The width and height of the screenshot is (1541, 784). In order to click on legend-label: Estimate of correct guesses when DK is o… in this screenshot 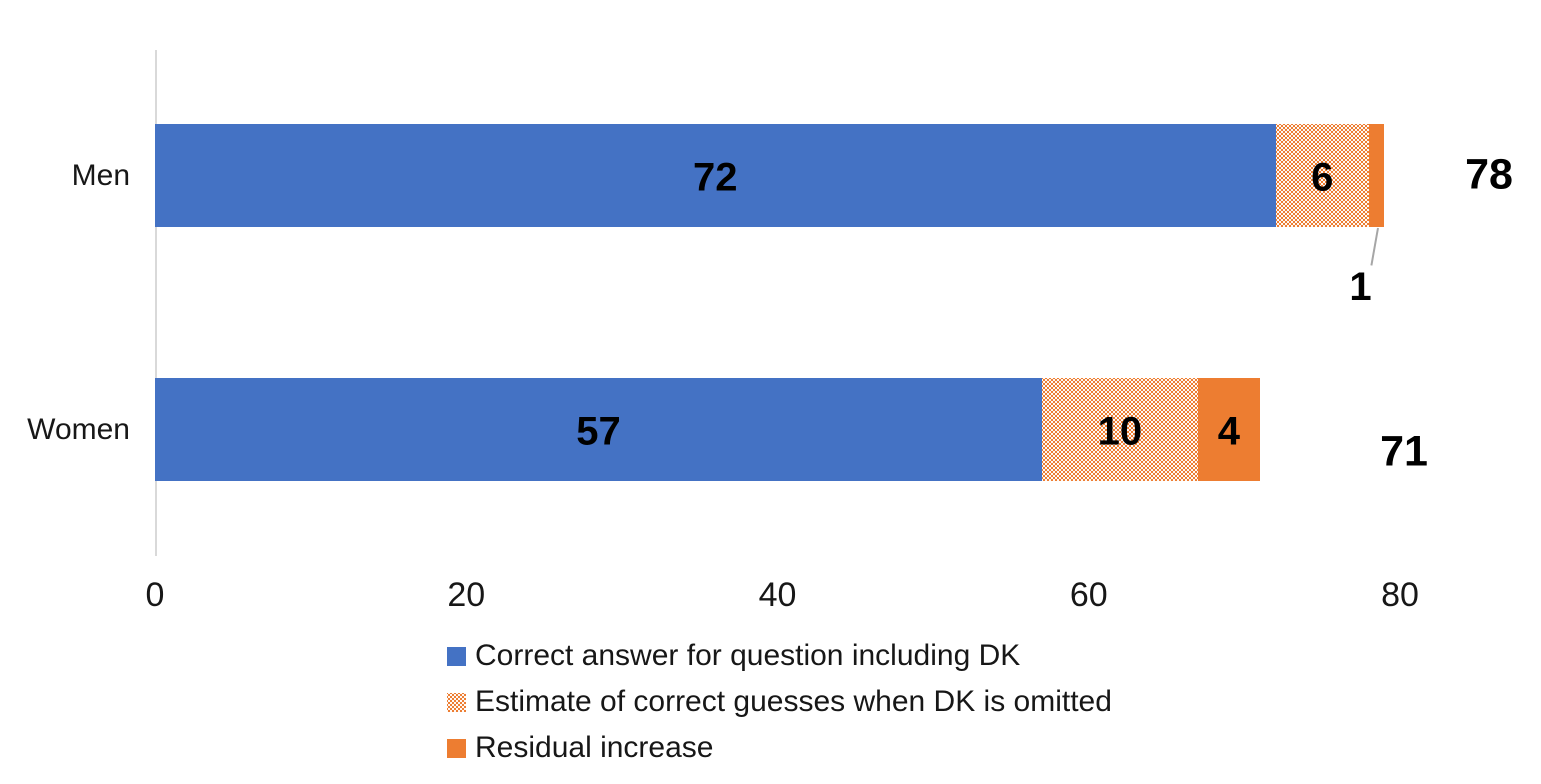, I will do `click(793, 701)`.